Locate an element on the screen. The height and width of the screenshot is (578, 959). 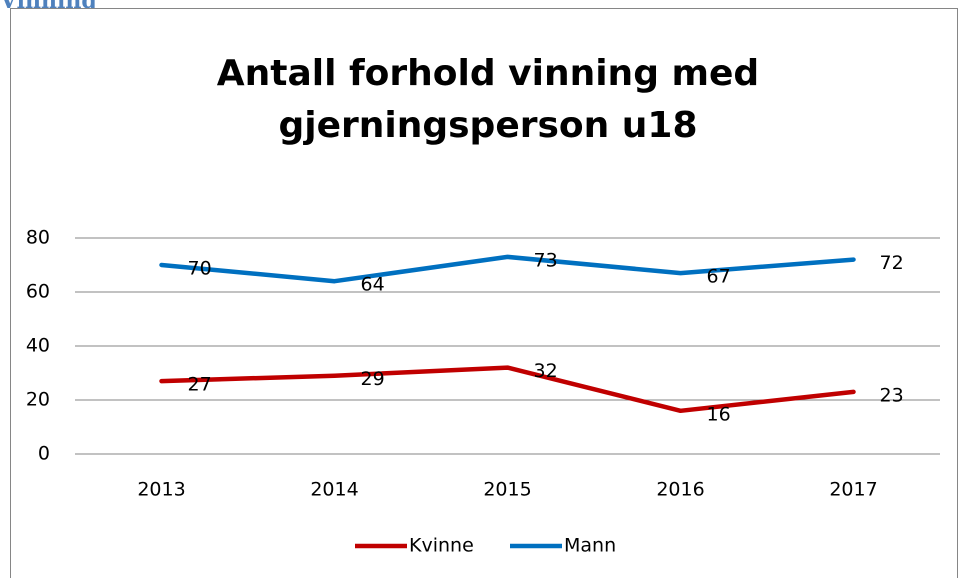
chart-title: gjerningsperson u18 is located at coordinates (487, 125).